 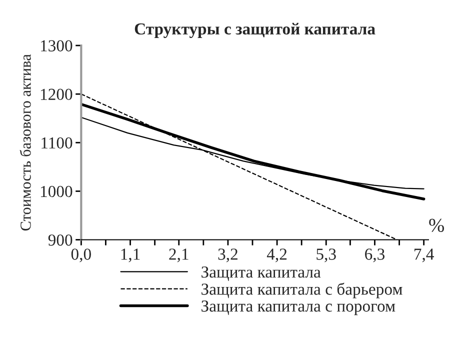 What do you see at coordinates (60, 240) in the screenshot?
I see `y-tick-label: 900` at bounding box center [60, 240].